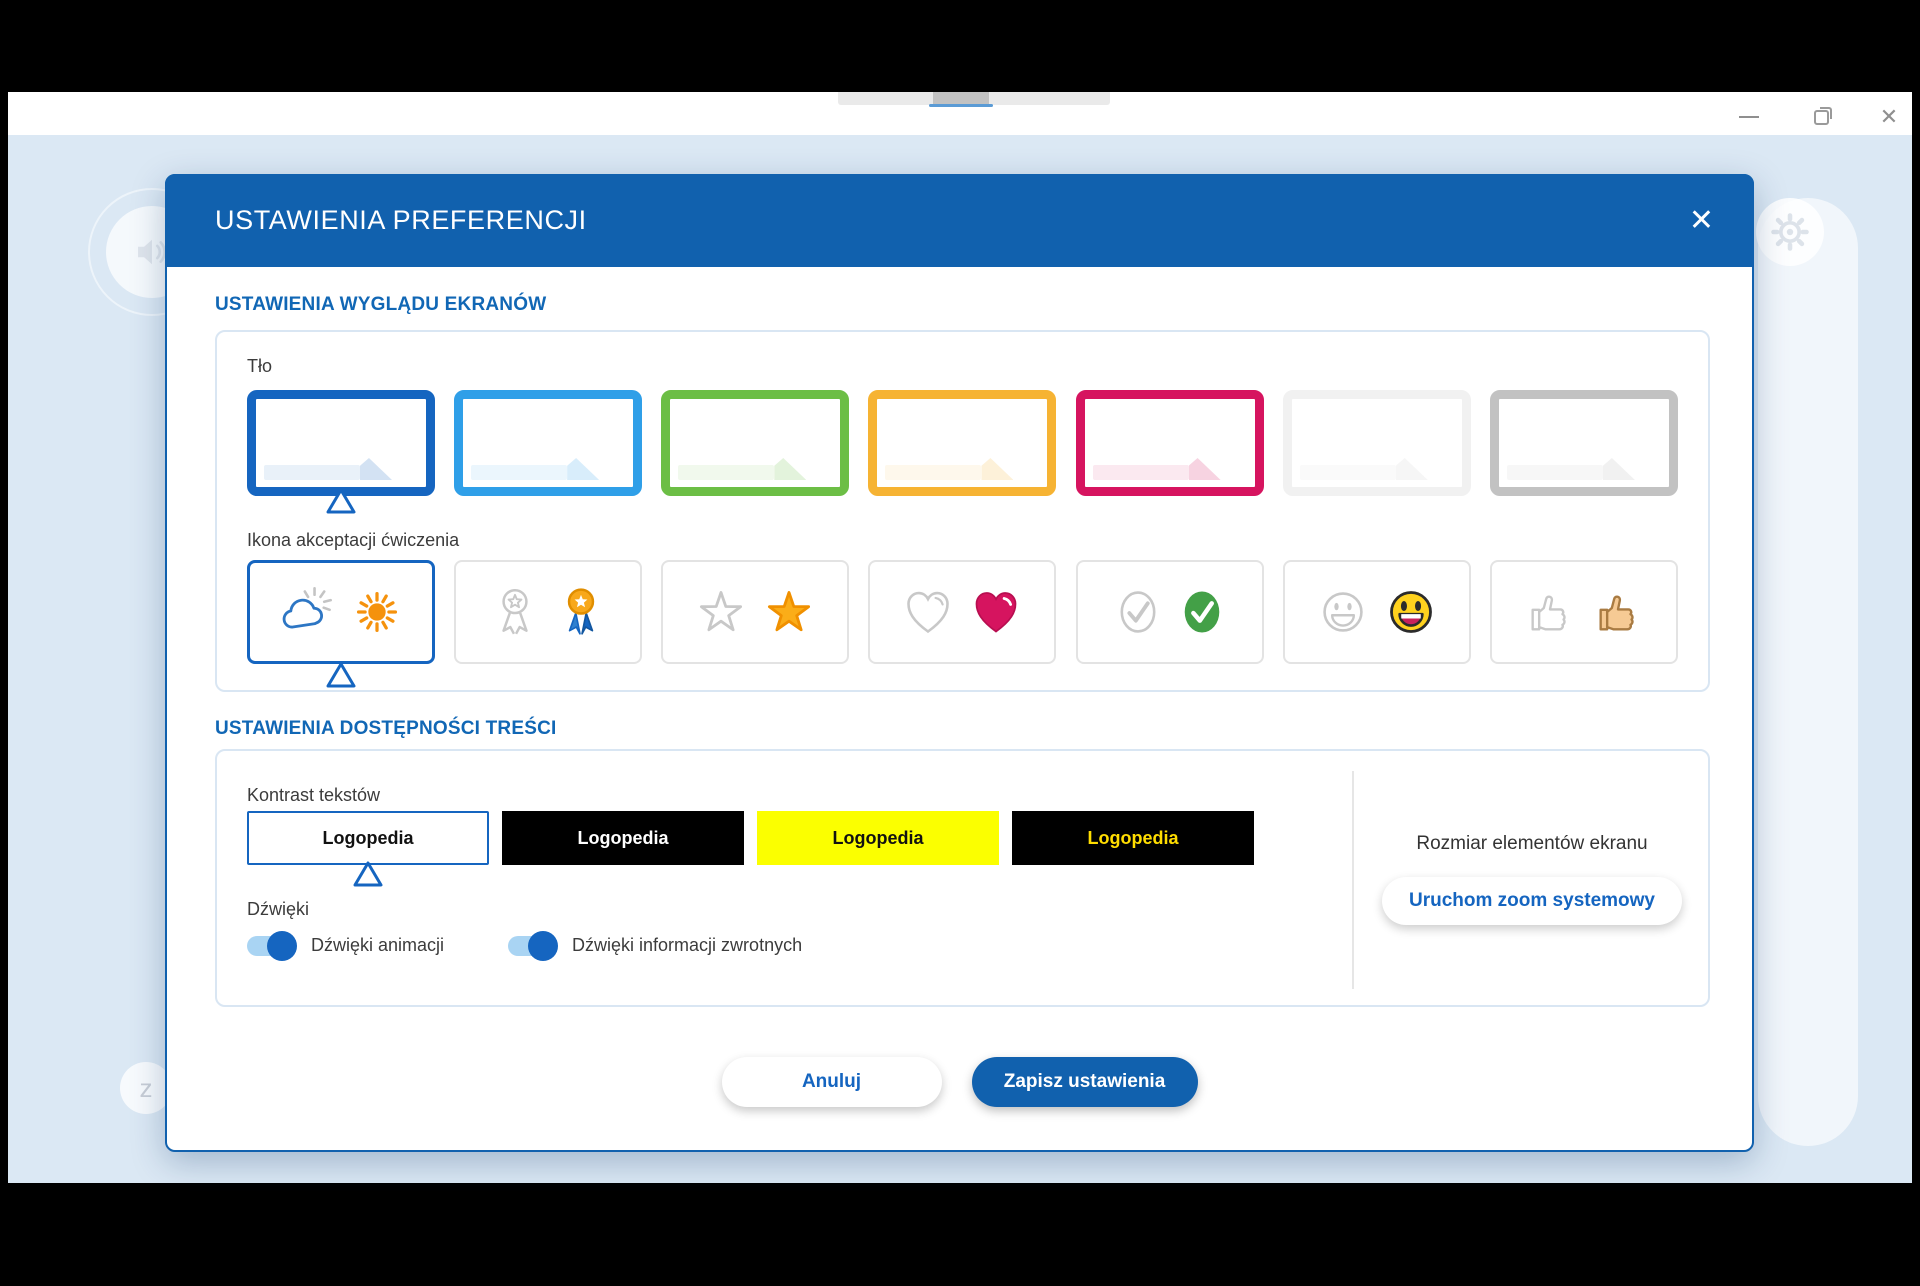 The width and height of the screenshot is (1920, 1286). Describe the element at coordinates (278, 909) in the screenshot. I see `sounds-label: Dźwięki` at that location.